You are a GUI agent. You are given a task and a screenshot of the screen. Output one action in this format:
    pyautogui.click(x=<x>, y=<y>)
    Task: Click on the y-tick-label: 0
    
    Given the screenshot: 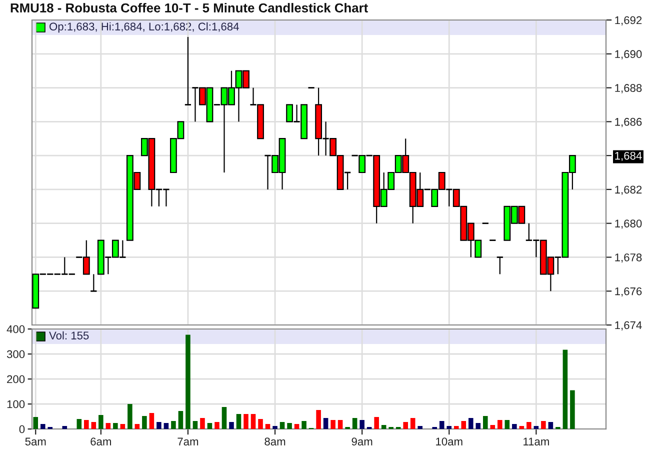 What is the action you would take?
    pyautogui.click(x=22, y=429)
    